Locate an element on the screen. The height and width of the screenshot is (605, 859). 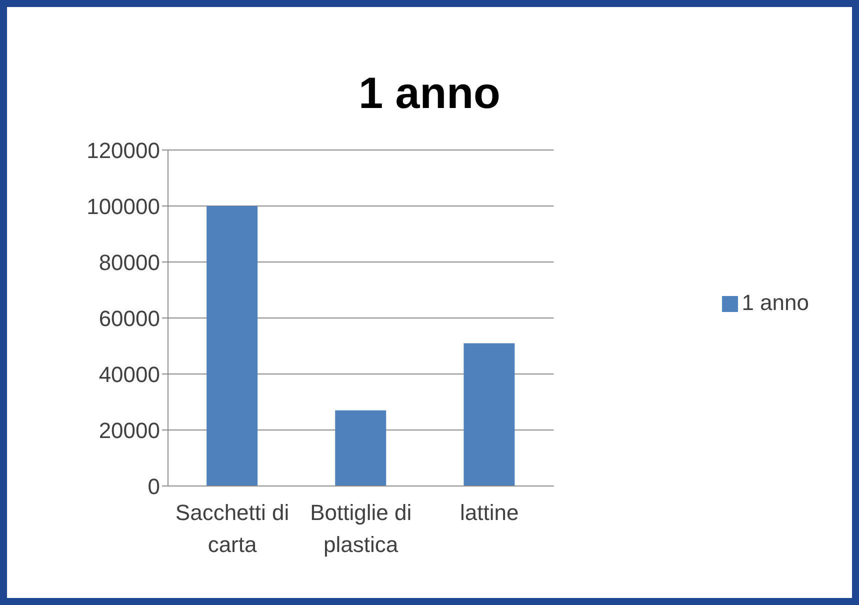
y-tick-label: 60000 is located at coordinates (129, 318).